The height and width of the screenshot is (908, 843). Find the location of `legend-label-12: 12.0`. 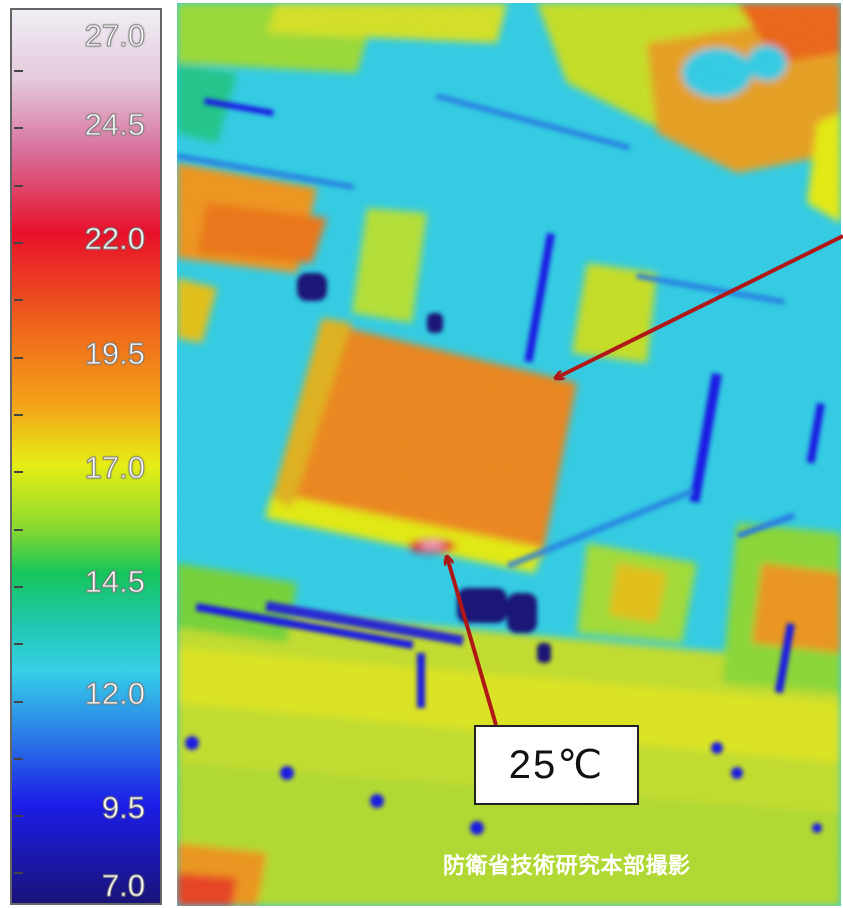

legend-label-12: 12.0 is located at coordinates (114, 694).